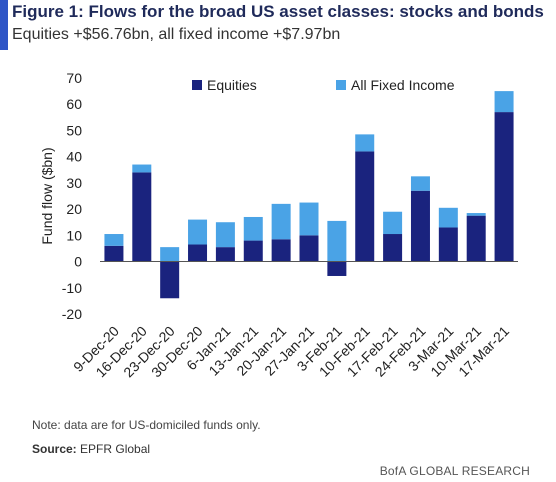 The image size is (556, 482). What do you see at coordinates (4, 25) in the screenshot?
I see `accent-bar` at bounding box center [4, 25].